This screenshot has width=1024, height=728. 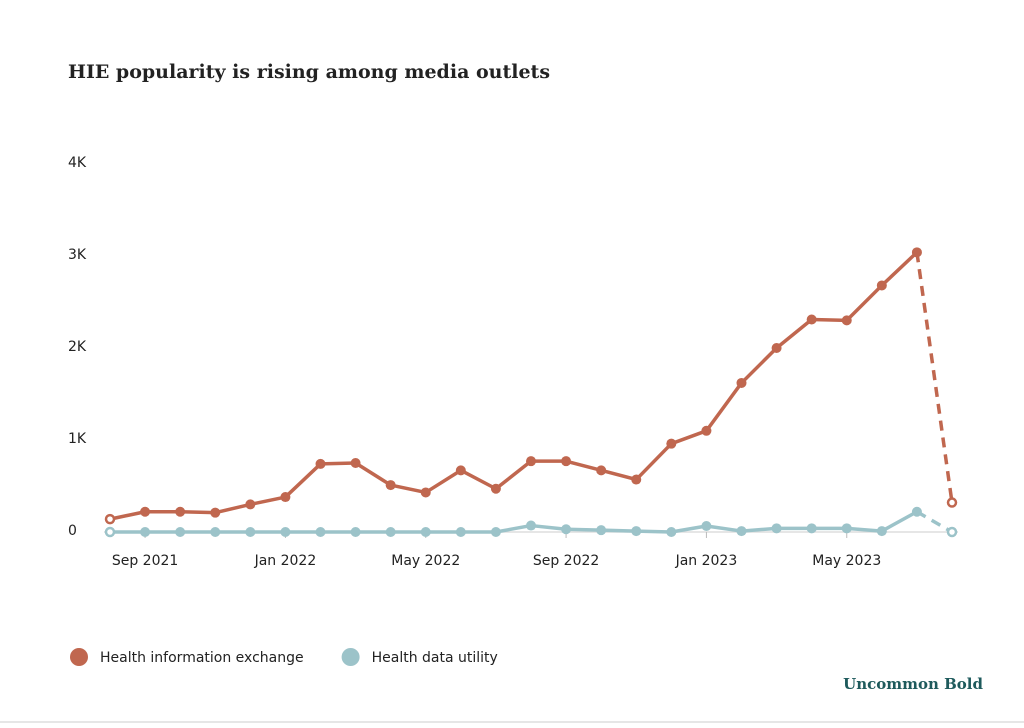 What do you see at coordinates (706, 561) in the screenshot?
I see `x-tick-label: Jan 2023` at bounding box center [706, 561].